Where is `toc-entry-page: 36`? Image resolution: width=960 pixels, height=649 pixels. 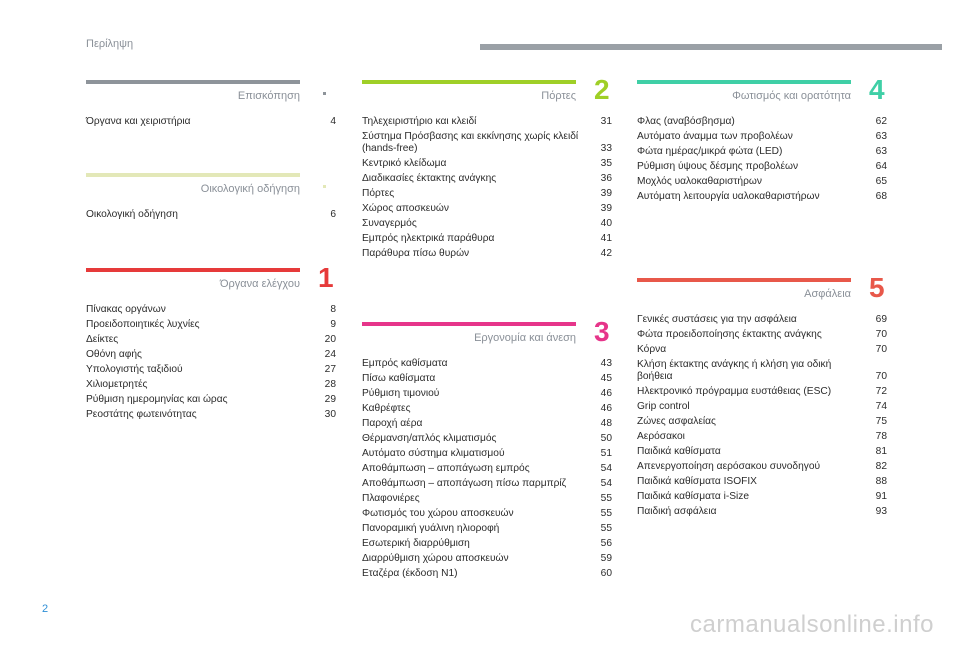 toc-entry-page: 36 is located at coordinates (606, 178).